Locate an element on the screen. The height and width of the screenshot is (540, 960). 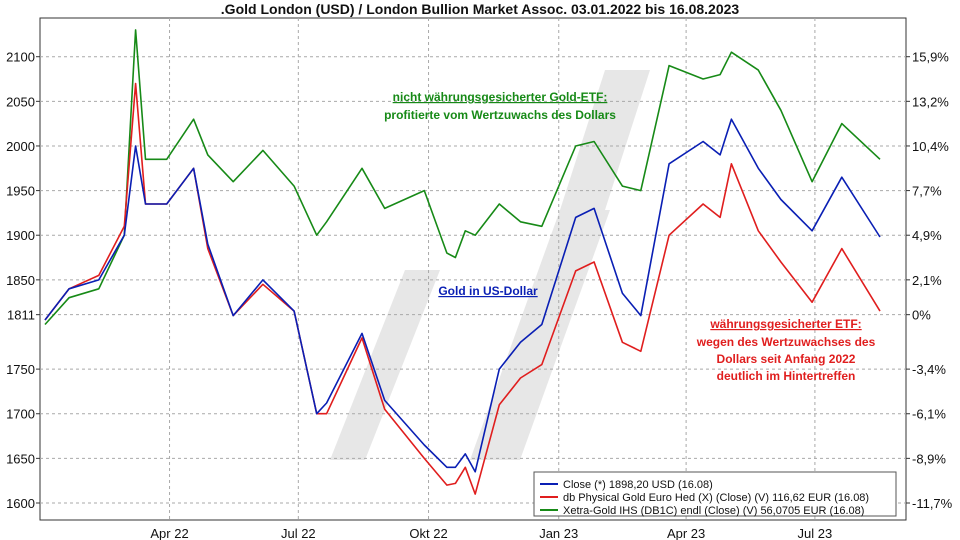
y-tick-label-right: -3,4% is located at coordinates (929, 369).